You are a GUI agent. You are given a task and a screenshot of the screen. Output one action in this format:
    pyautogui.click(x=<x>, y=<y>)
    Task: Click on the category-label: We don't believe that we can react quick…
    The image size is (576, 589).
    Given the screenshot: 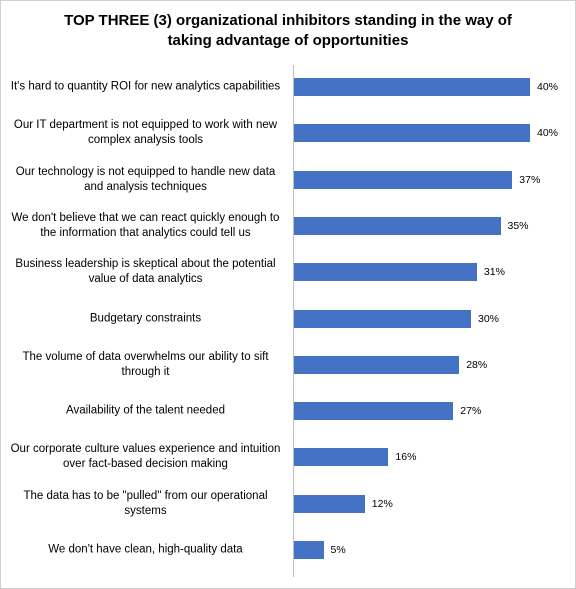 What is the action you would take?
    pyautogui.click(x=145, y=225)
    